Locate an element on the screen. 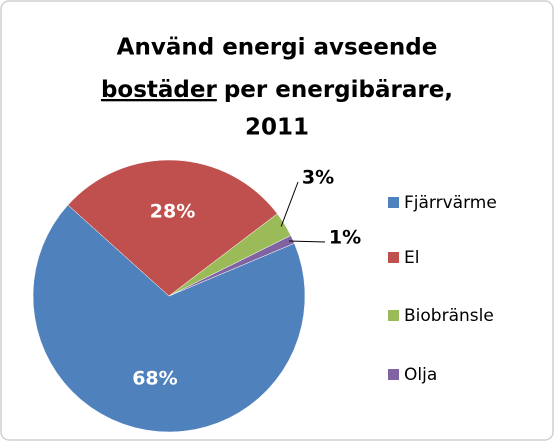 This screenshot has width=554, height=445. legend-label: Biobränsle is located at coordinates (449, 316).